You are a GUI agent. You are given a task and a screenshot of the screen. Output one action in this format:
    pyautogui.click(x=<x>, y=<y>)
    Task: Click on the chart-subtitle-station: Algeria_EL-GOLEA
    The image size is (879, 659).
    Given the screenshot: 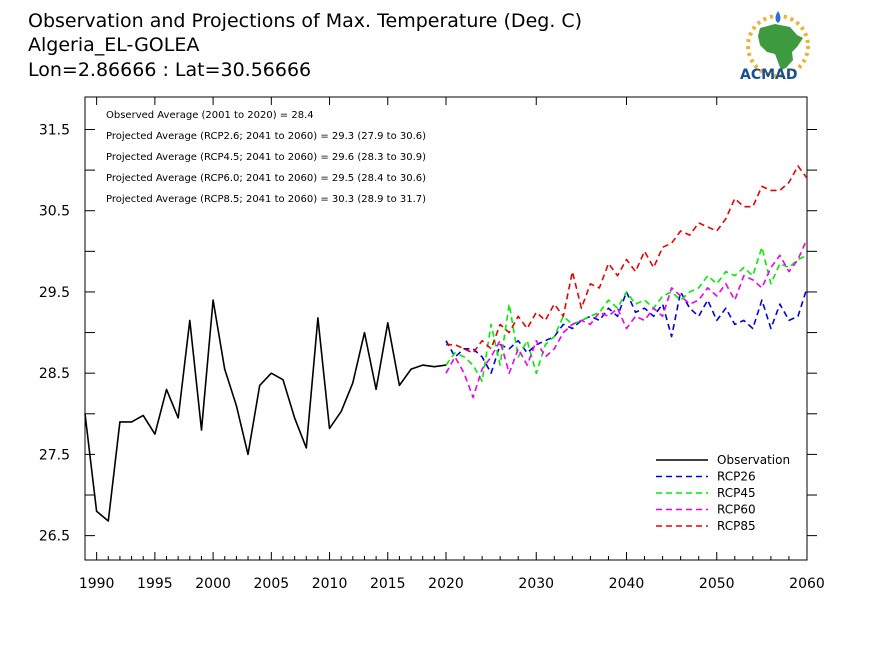 What is the action you would take?
    pyautogui.click(x=113, y=45)
    